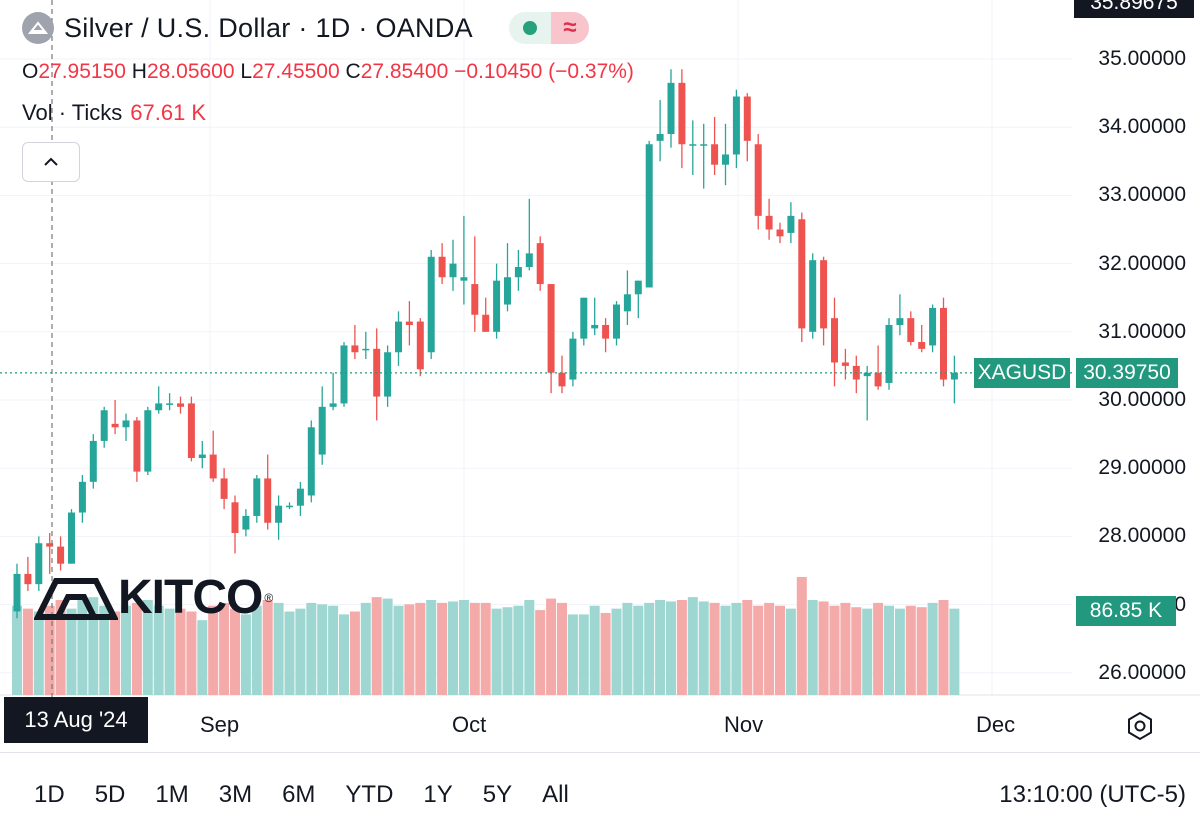 The height and width of the screenshot is (823, 1200). I want to click on last-price-tag: 30.39750, so click(1127, 373).